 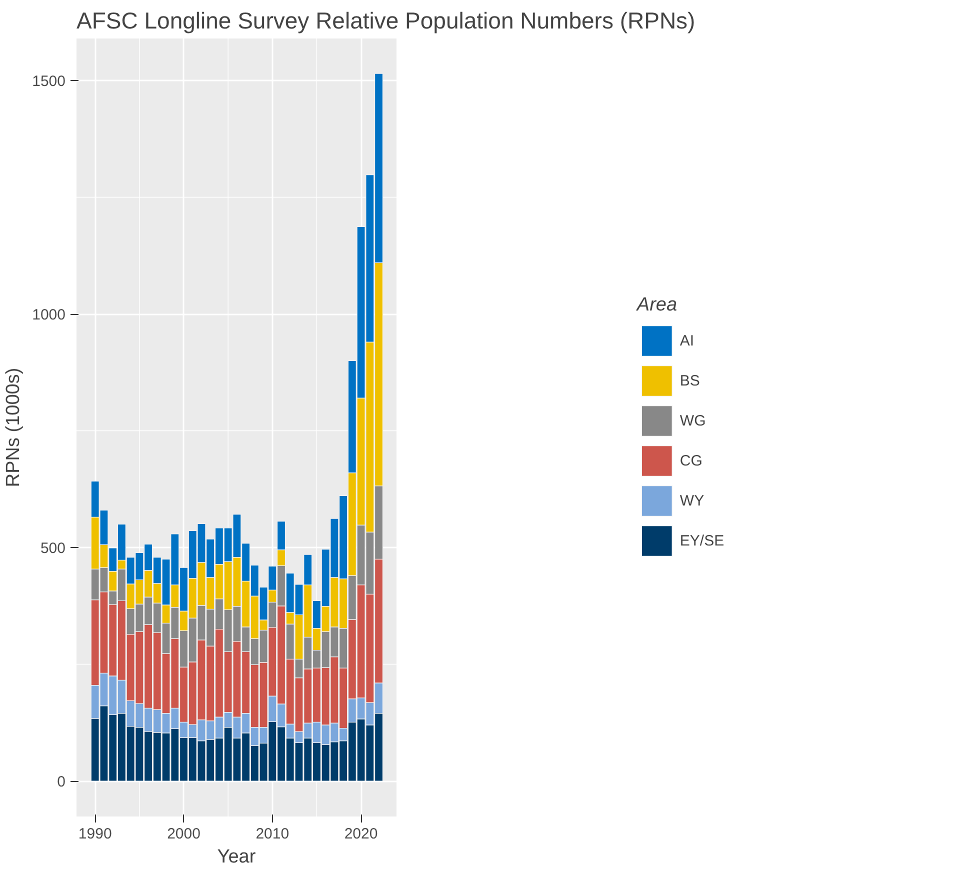 I want to click on x-tick-label: 2020, so click(x=361, y=834).